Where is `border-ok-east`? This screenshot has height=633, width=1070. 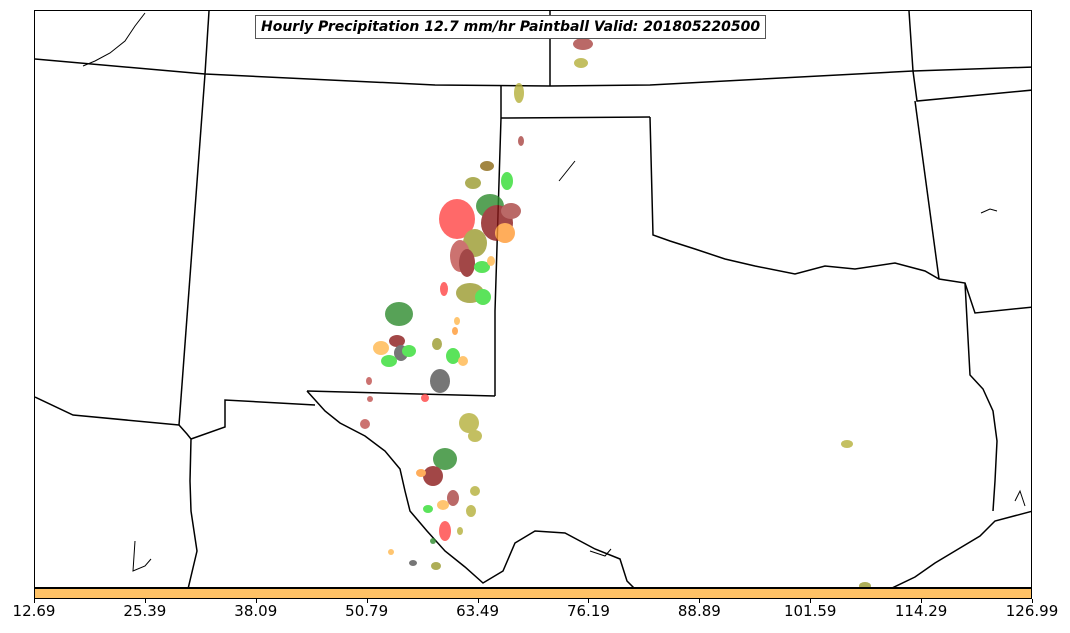 border-ok-east is located at coordinates (840, 215).